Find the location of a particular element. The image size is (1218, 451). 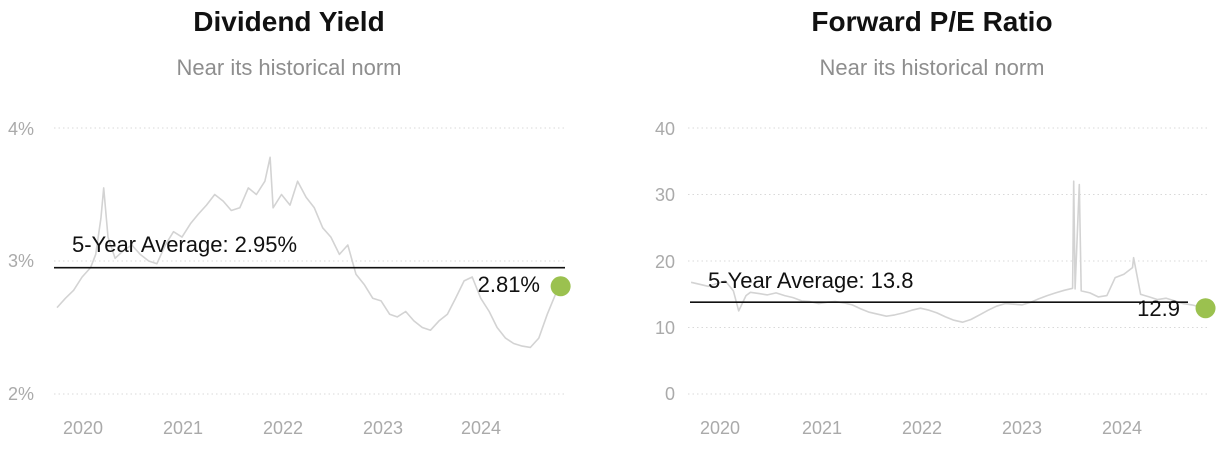

y-tick-label: 40 is located at coordinates (665, 129).